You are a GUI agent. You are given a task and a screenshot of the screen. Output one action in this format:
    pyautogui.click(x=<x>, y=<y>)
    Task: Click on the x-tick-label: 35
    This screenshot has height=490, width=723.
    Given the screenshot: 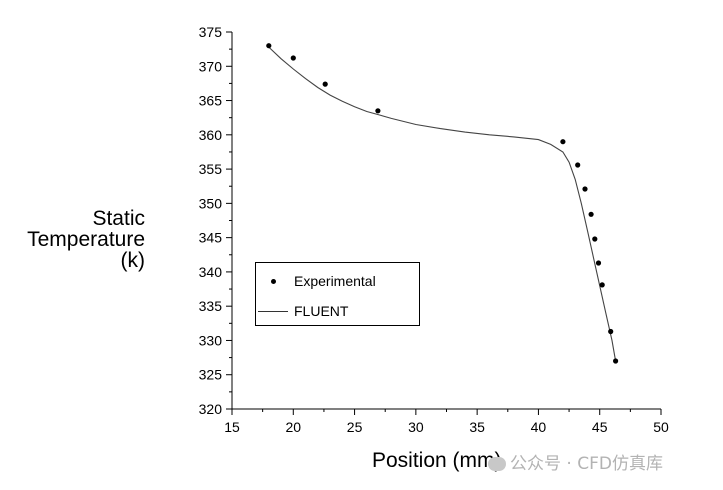 What is the action you would take?
    pyautogui.click(x=477, y=427)
    